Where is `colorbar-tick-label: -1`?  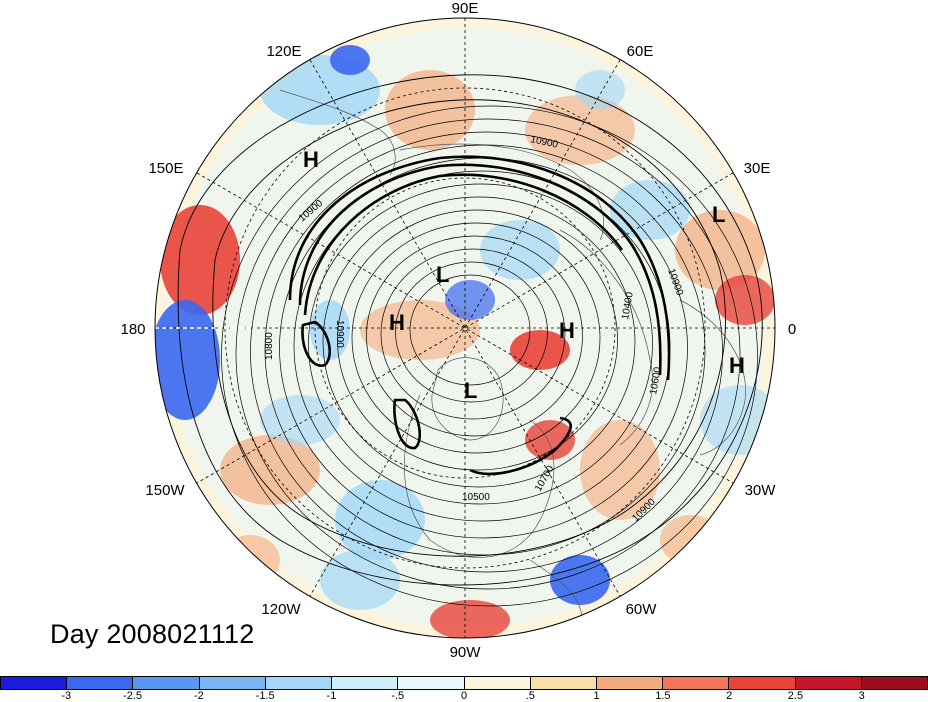
colorbar-tick-label: -1 is located at coordinates (331, 696).